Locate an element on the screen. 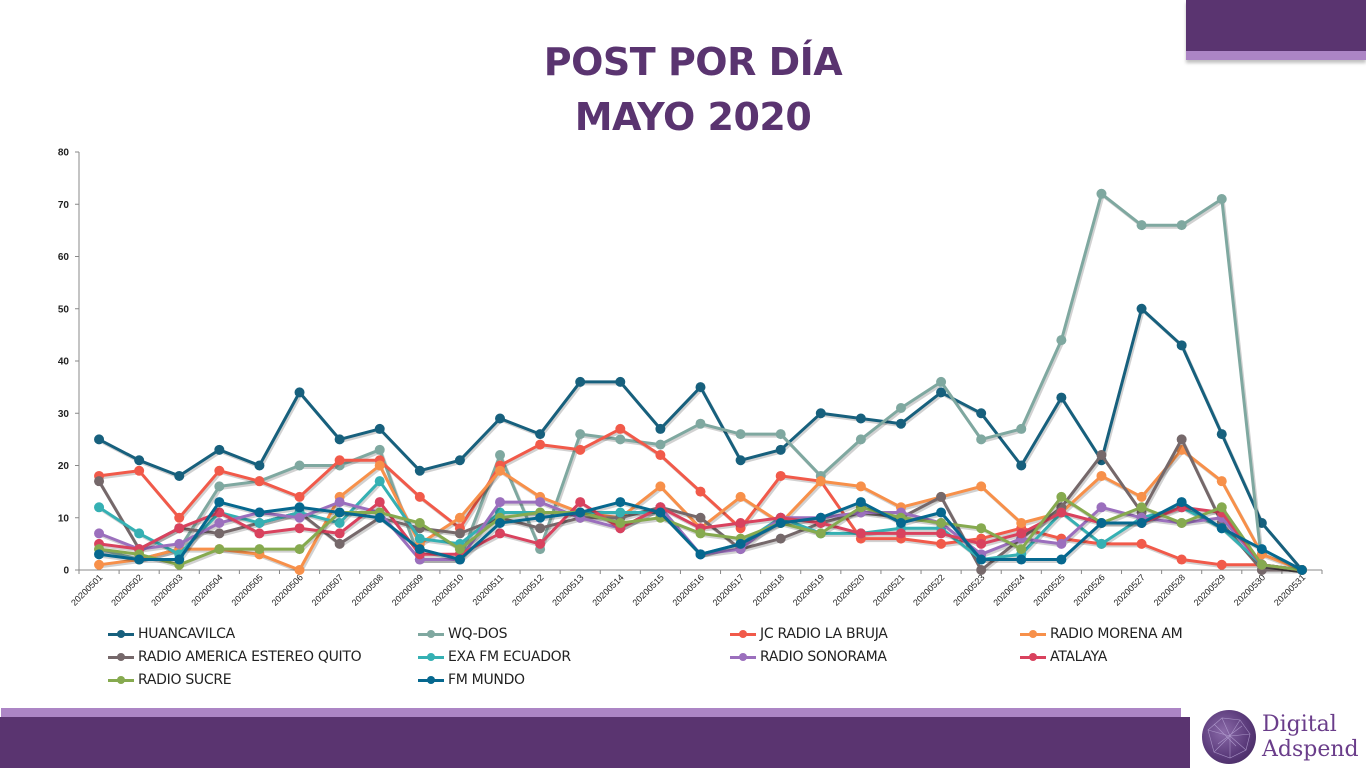 The height and width of the screenshot is (768, 1366). header-band is located at coordinates (1276, 25).